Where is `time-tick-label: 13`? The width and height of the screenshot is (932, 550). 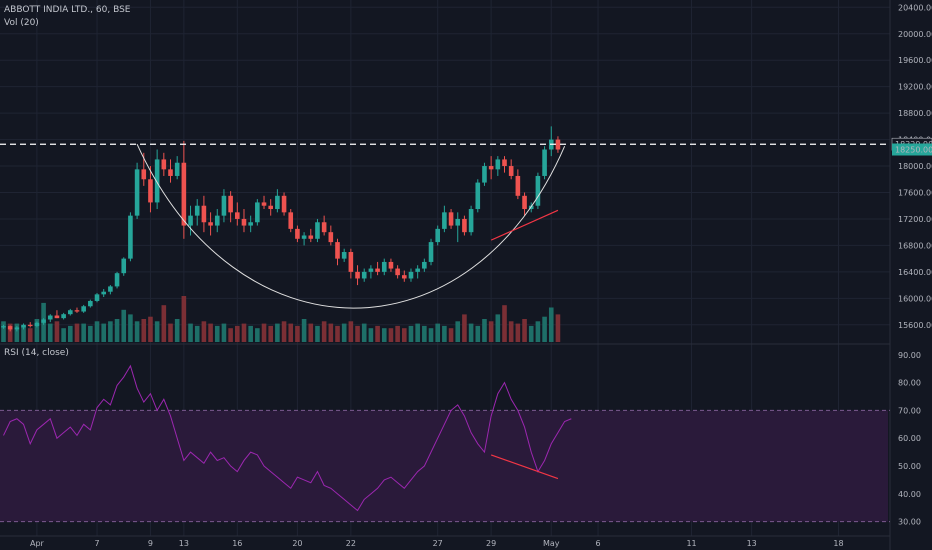
time-tick-label: 13 is located at coordinates (752, 543).